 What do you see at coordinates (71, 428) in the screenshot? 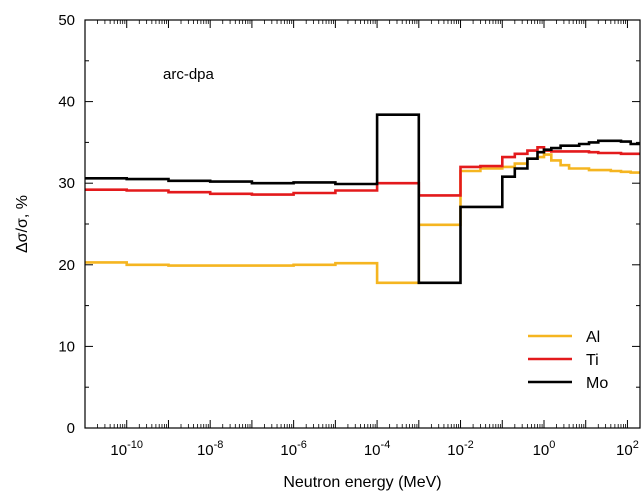
I see `y-tick-label: 0` at bounding box center [71, 428].